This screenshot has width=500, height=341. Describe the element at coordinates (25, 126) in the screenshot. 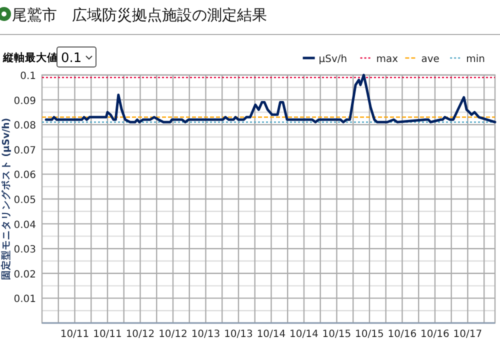

I see `y-tick-label: 0.08` at that location.